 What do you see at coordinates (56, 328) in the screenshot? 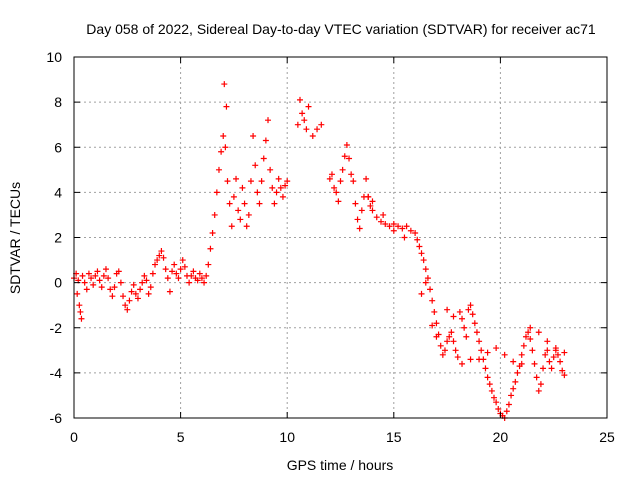
I see `y-tick-label: -2` at bounding box center [56, 328].